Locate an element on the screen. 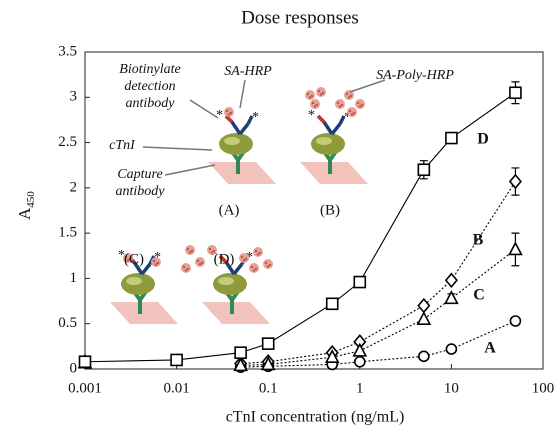 The image size is (556, 433). x-tick-label: 1 is located at coordinates (360, 388).